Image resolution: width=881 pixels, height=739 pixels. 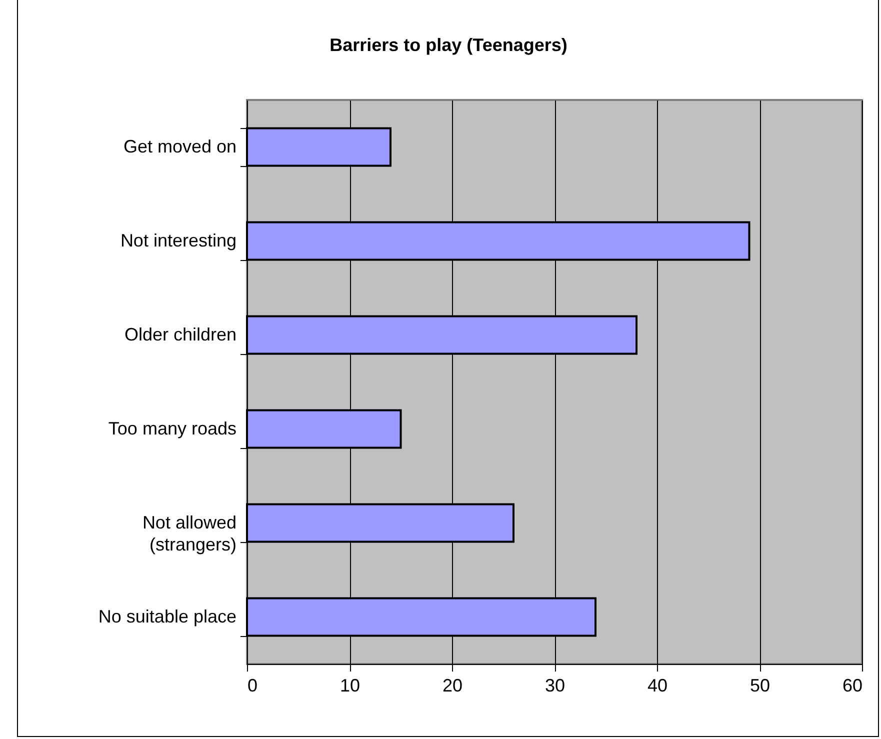 I want to click on x-tick-label: 60, so click(x=852, y=686).